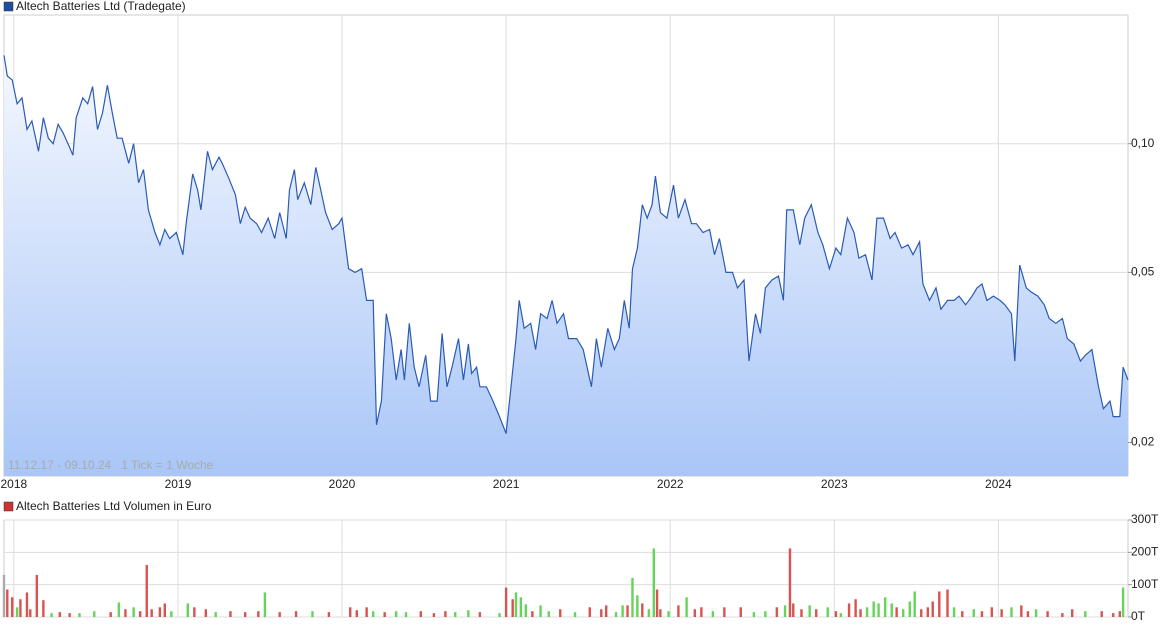  I want to click on y-tick-label: 0T, so click(1138, 616).